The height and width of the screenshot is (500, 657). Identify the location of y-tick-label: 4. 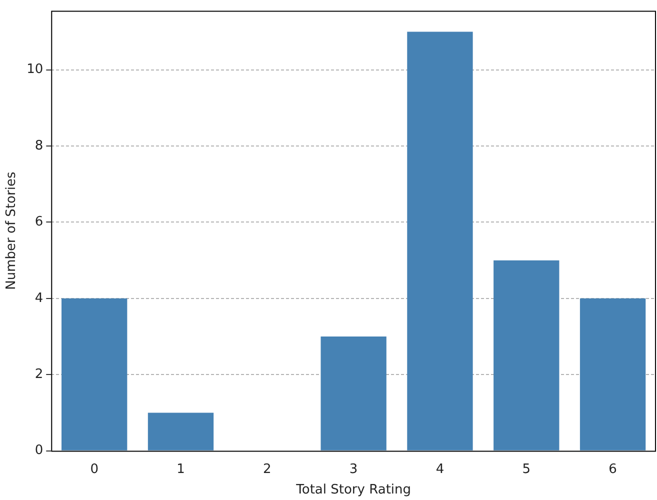
(39, 298).